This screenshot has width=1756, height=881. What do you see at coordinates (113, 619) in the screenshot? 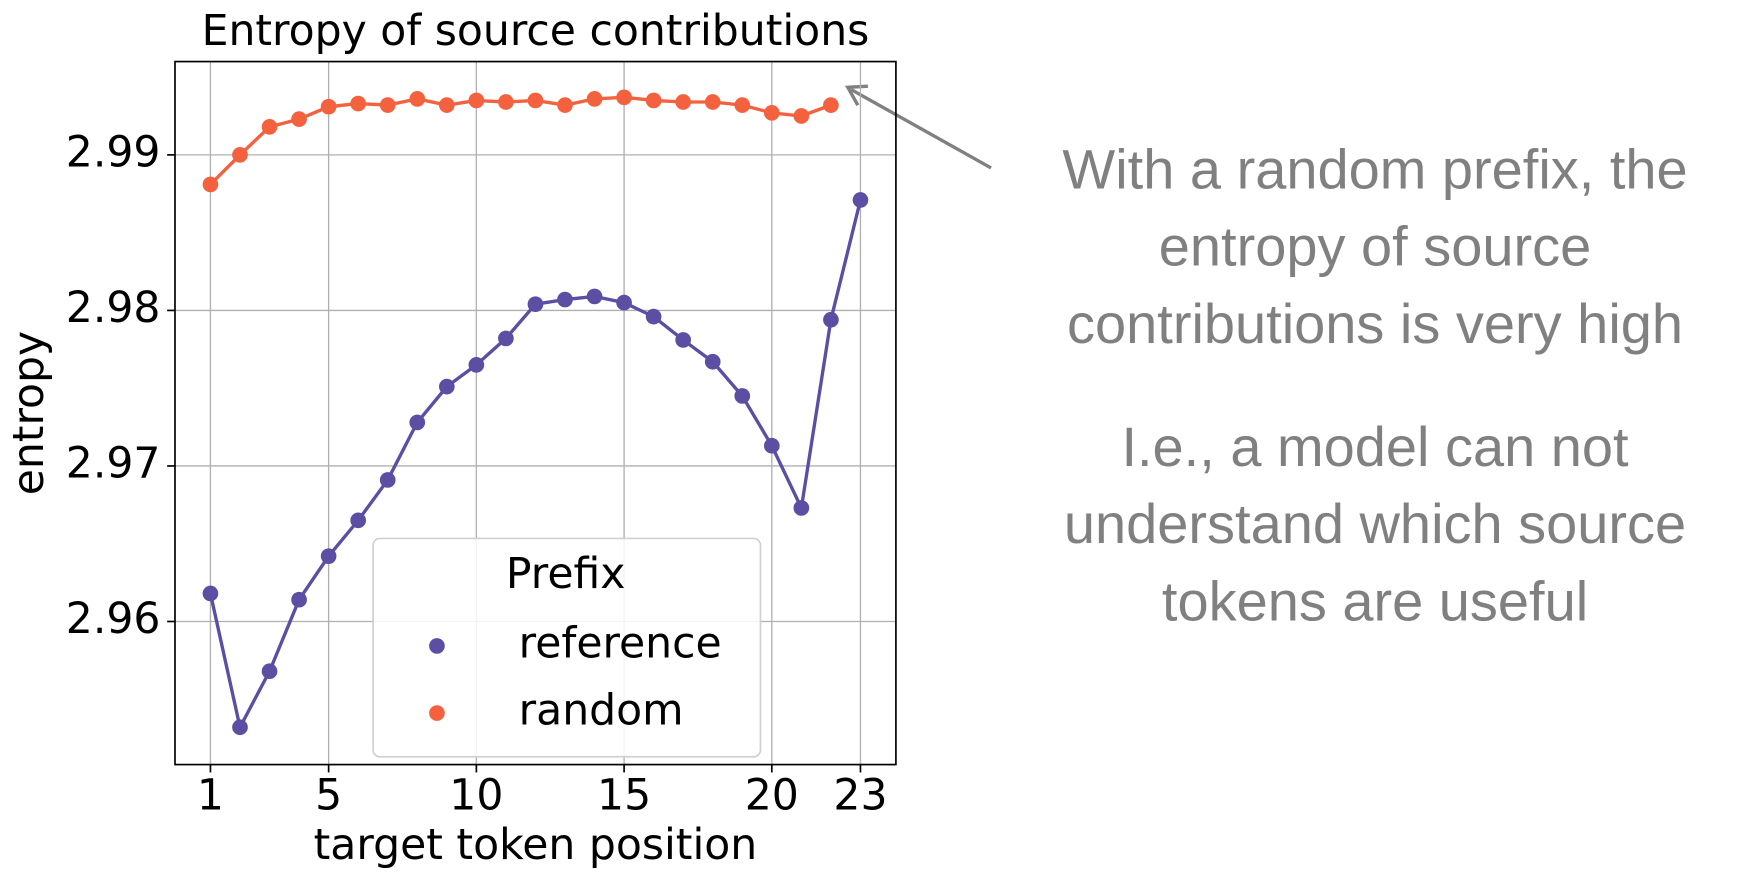
I see `y-tick-label: 2.96` at bounding box center [113, 619].